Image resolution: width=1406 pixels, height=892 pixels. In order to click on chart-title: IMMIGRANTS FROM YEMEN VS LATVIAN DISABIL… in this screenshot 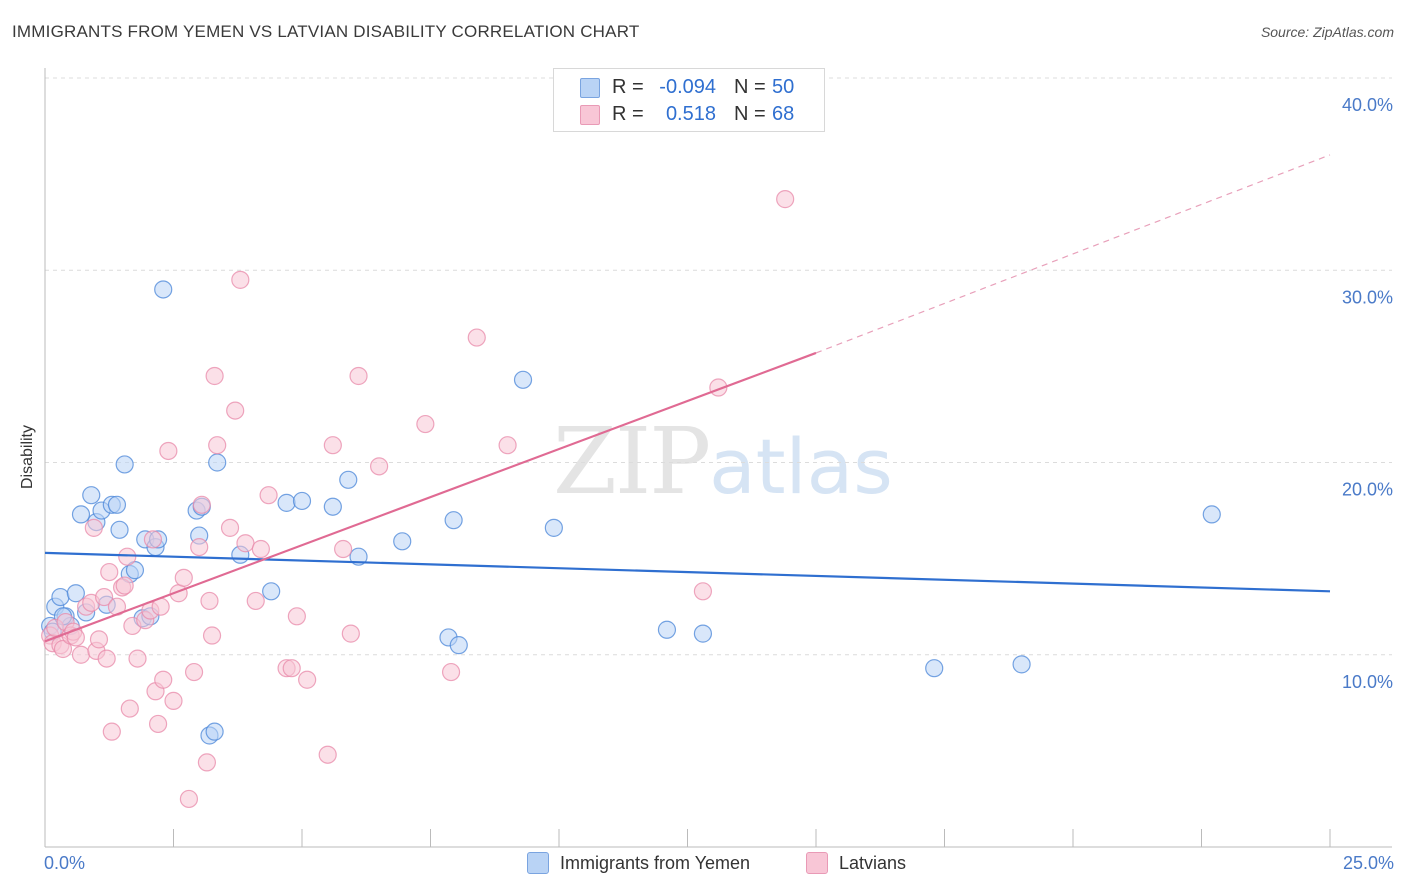, I will do `click(326, 31)`.